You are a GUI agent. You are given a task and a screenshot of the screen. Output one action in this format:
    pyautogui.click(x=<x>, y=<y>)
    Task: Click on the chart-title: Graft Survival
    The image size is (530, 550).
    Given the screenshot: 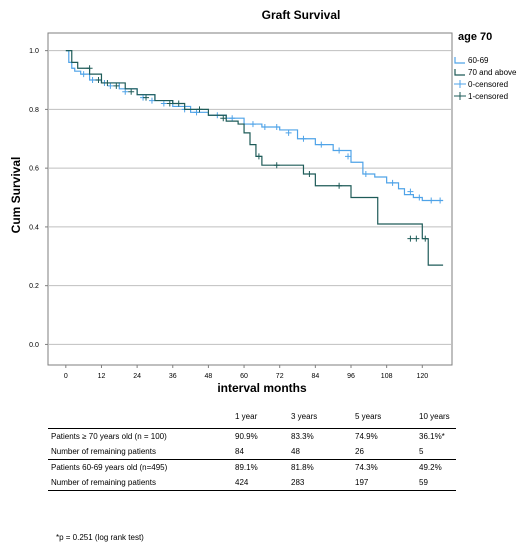 What is the action you would take?
    pyautogui.click(x=301, y=15)
    